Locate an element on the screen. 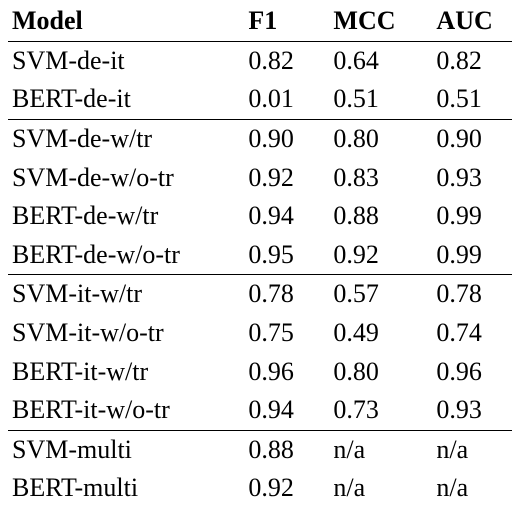 This screenshot has height=508, width=520. header-model: Model is located at coordinates (128, 22).